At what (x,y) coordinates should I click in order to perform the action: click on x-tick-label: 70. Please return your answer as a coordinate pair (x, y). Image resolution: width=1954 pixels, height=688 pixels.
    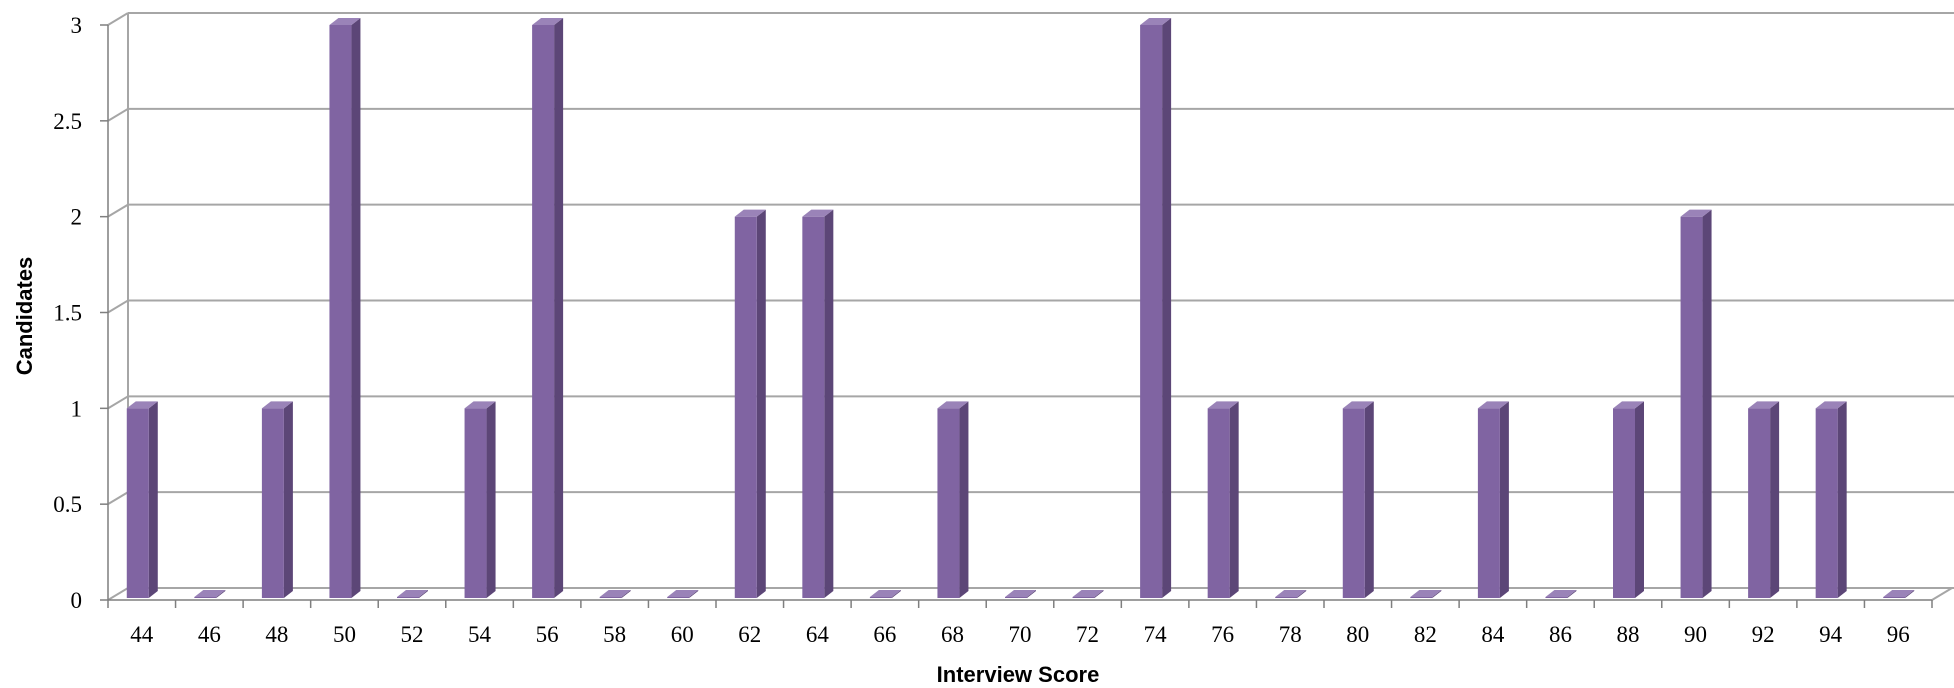
    Looking at the image, I should click on (1020, 634).